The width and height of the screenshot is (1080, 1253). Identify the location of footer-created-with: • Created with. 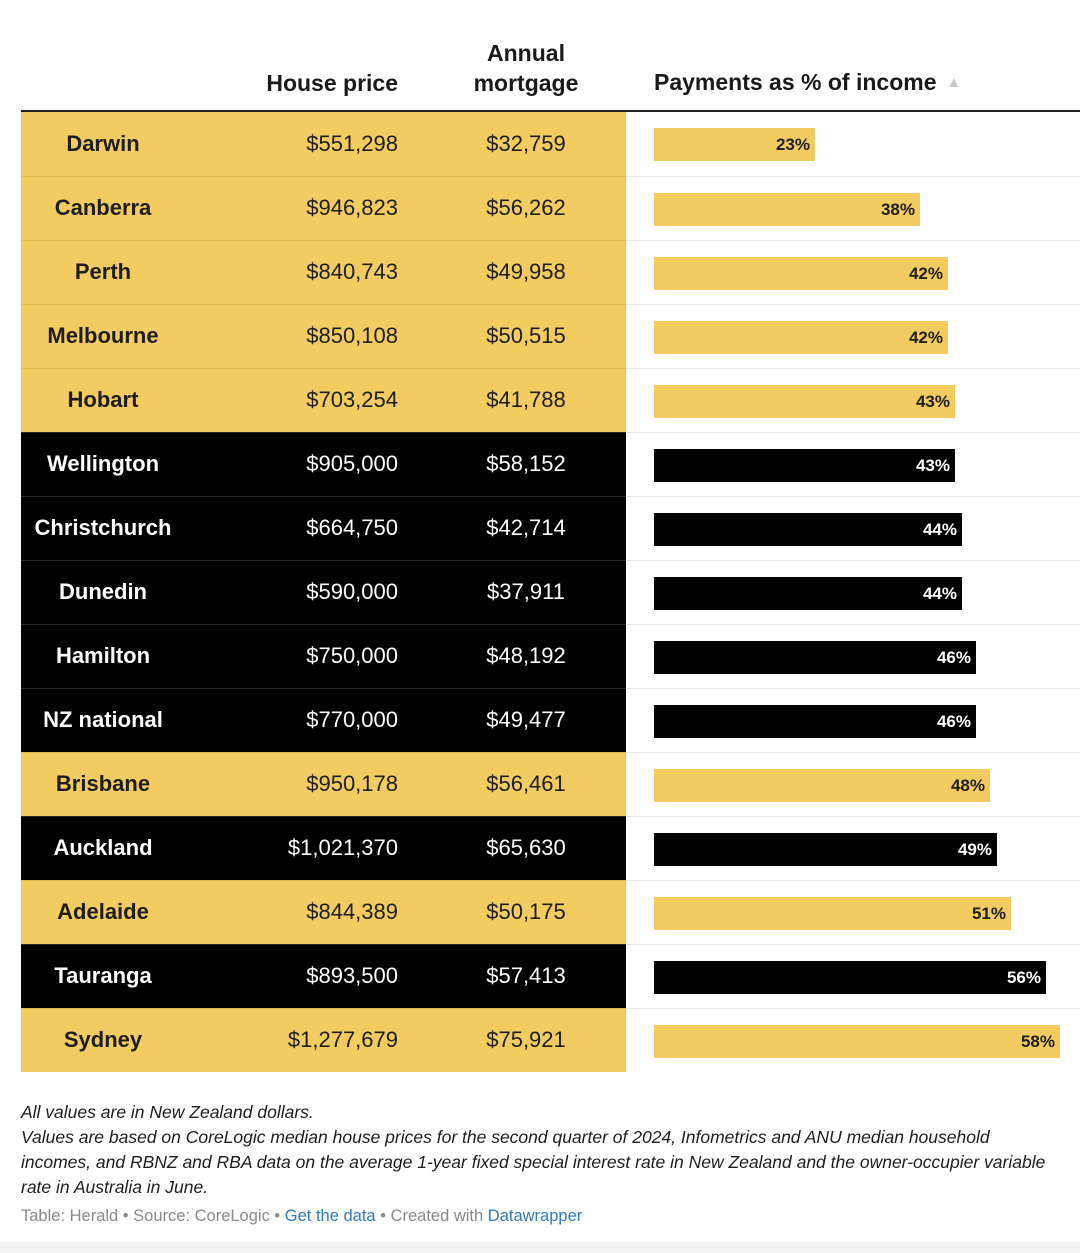
(431, 1216).